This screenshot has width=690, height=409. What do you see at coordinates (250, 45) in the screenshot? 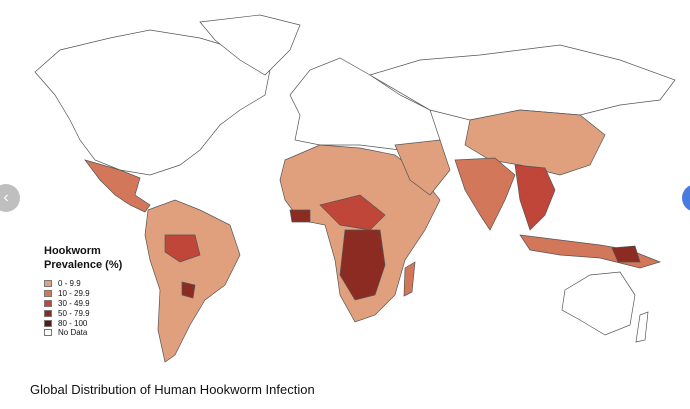
I see `greenland` at bounding box center [250, 45].